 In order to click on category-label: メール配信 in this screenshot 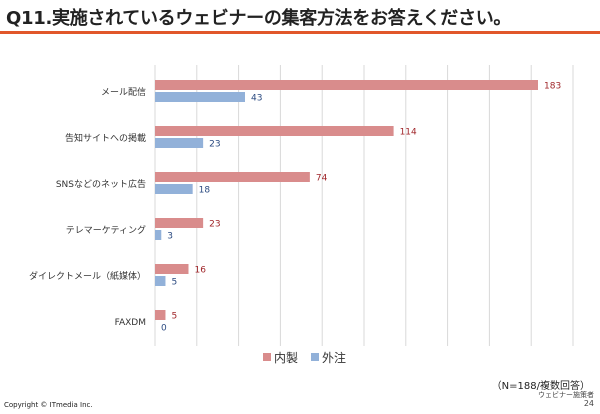, I will do `click(123, 92)`.